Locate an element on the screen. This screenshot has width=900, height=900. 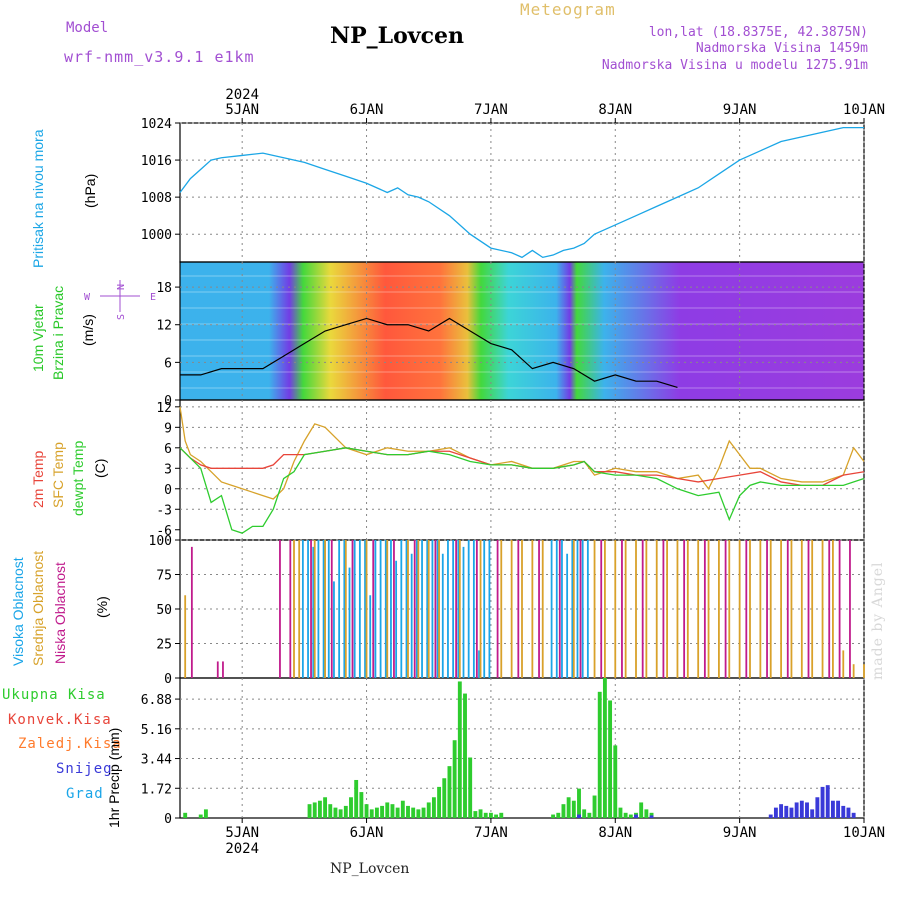
meteogram-label: Meteogram is located at coordinates (568, 9).